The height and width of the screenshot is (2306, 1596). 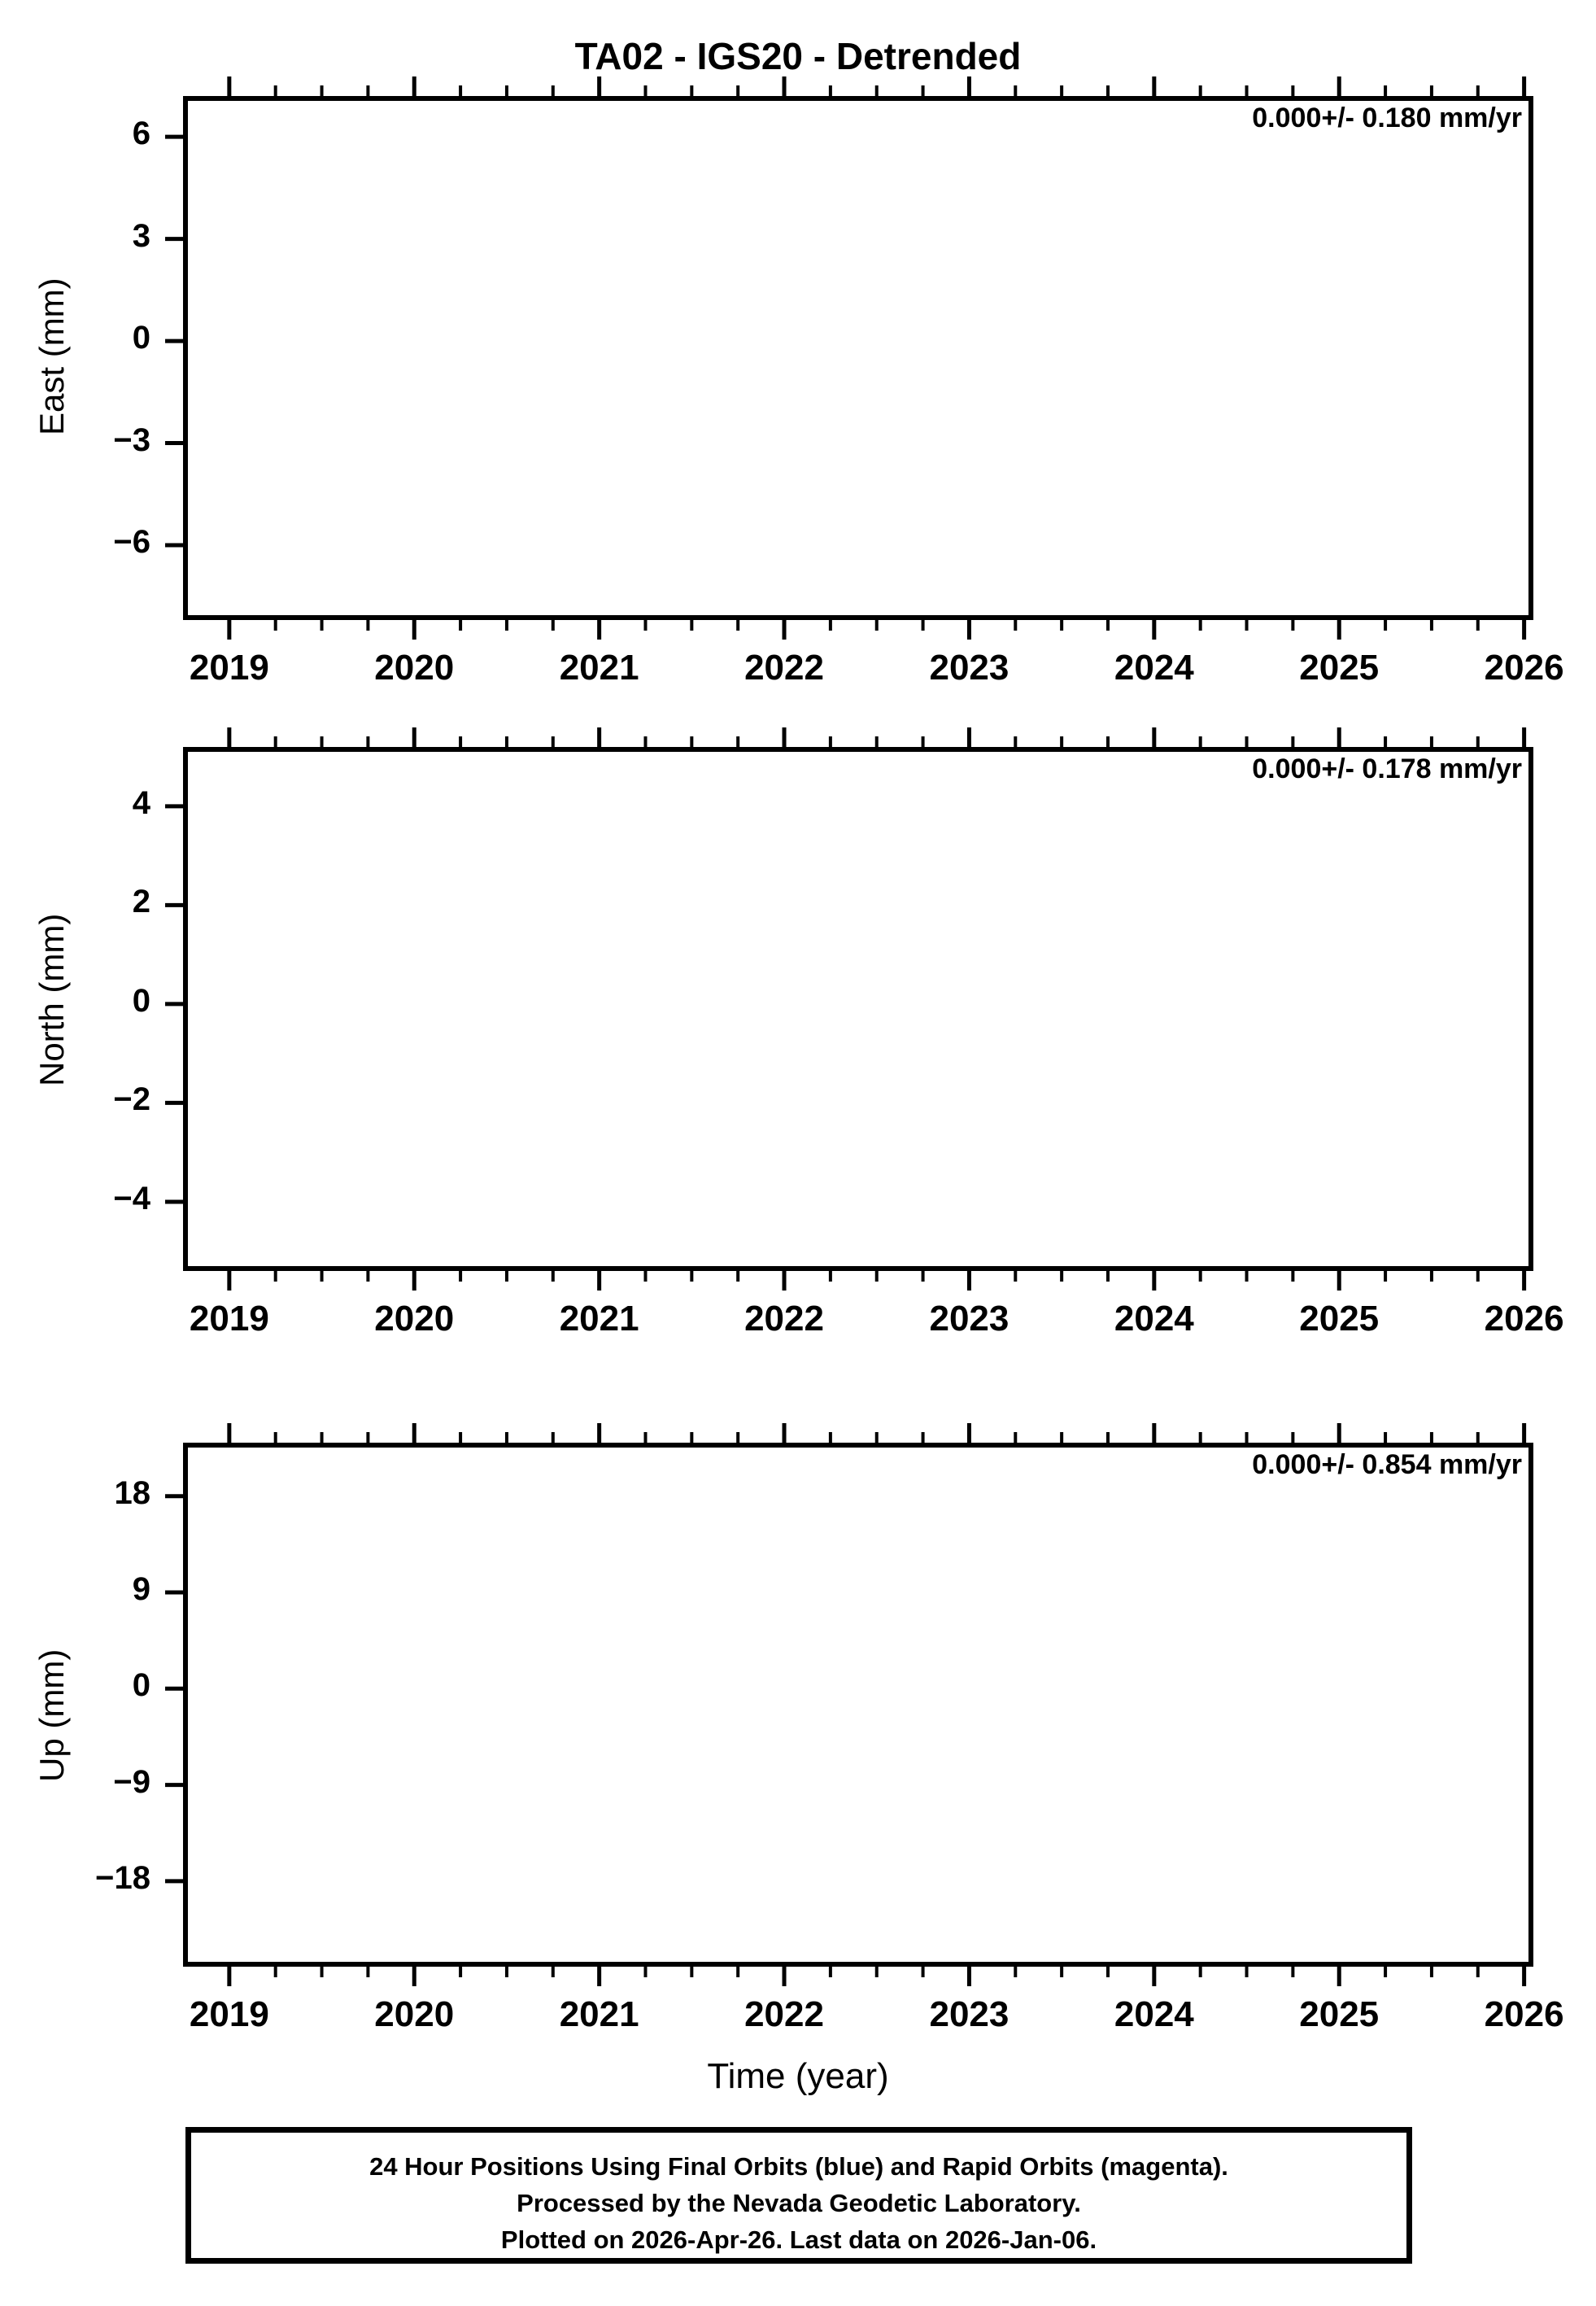 I want to click on xtick-label-east-0: 2019, so click(x=229, y=668).